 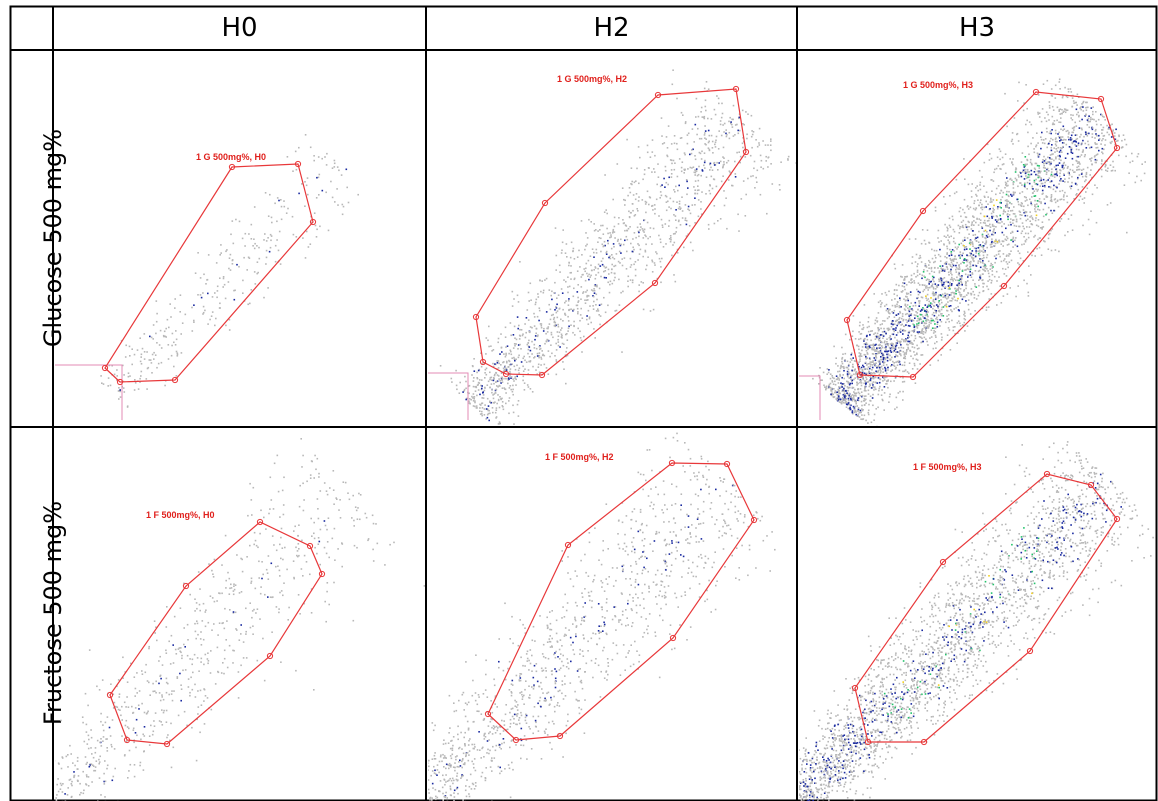 What do you see at coordinates (239, 28) in the screenshot?
I see `column-header-h0: H0` at bounding box center [239, 28].